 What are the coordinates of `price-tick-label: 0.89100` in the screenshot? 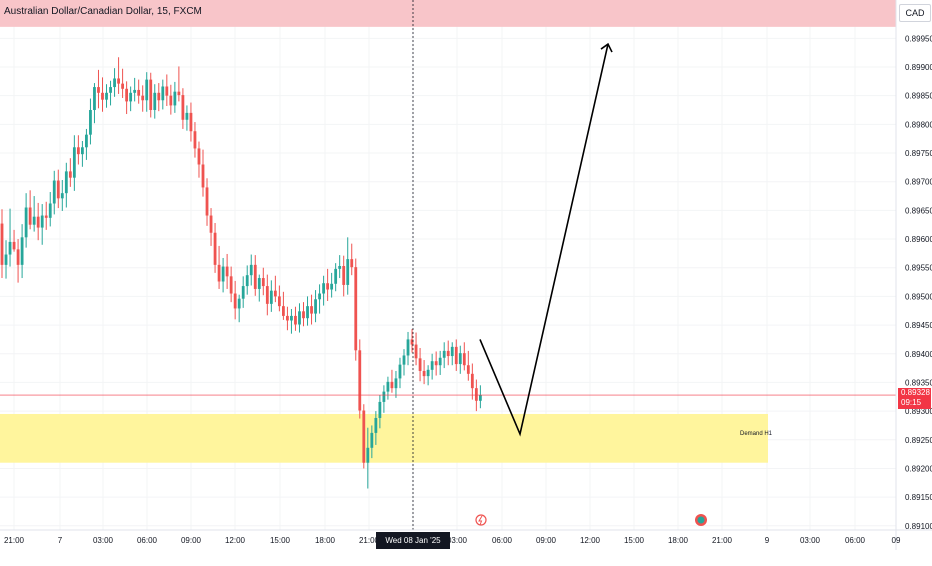 It's located at (918, 526).